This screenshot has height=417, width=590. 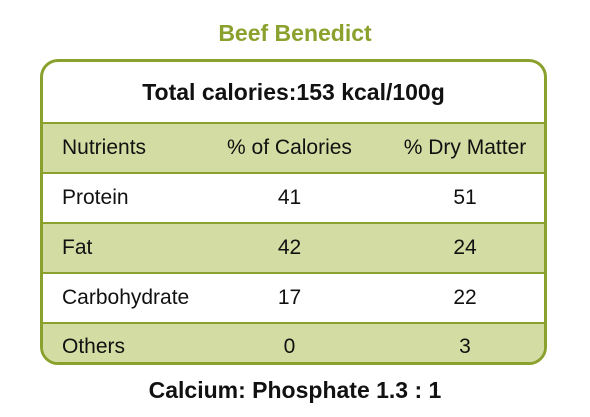 What do you see at coordinates (94, 346) in the screenshot?
I see `nutrient-name: Others` at bounding box center [94, 346].